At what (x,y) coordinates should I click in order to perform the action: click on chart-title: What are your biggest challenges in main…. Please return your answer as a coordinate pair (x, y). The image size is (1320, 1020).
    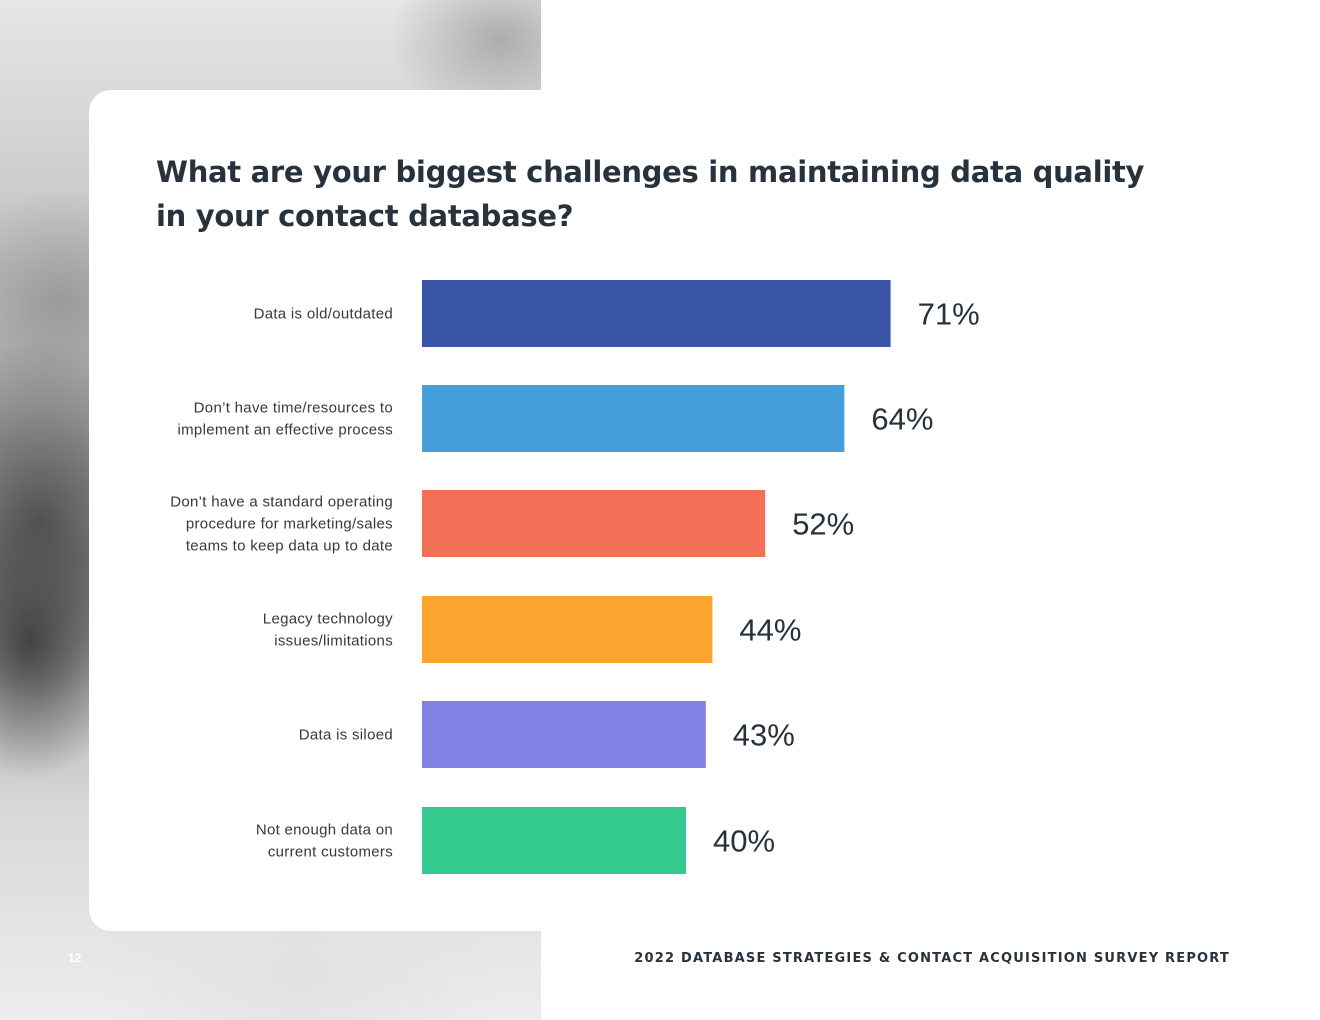
    Looking at the image, I should click on (650, 194).